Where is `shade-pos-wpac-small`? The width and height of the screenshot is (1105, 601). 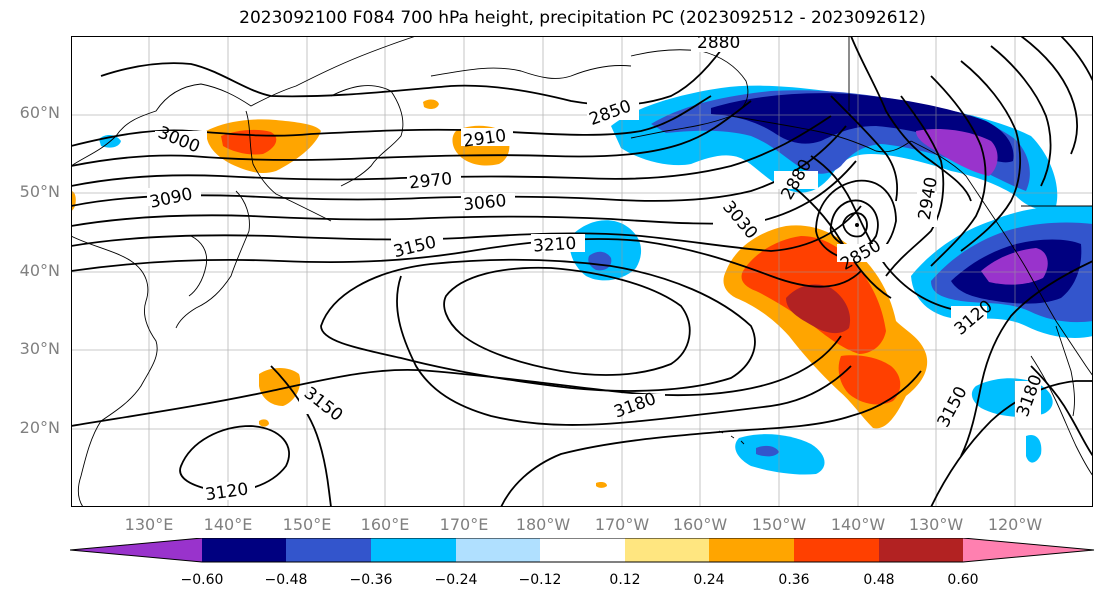
shade-pos-wpac-small is located at coordinates (264, 423).